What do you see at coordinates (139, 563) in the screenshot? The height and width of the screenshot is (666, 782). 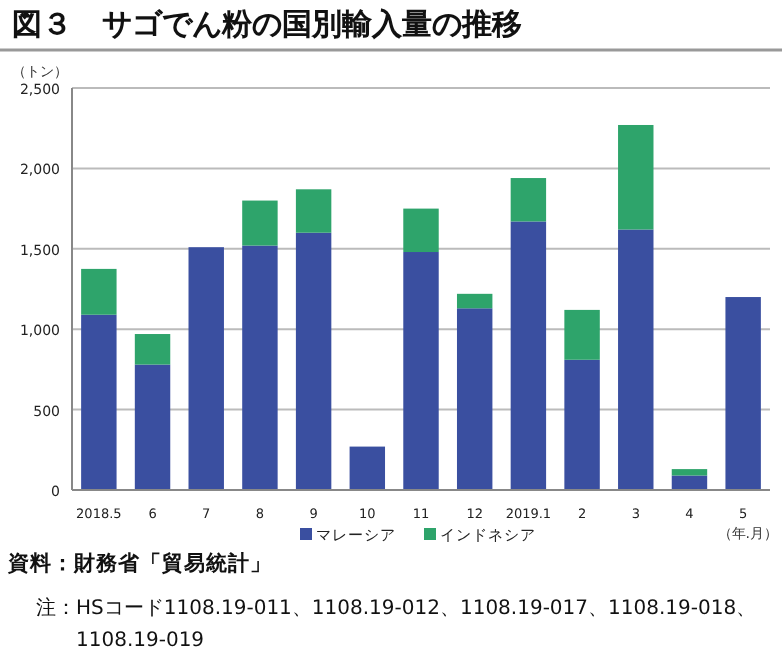 I see `text: 資料：財務省「貿易統計」` at bounding box center [139, 563].